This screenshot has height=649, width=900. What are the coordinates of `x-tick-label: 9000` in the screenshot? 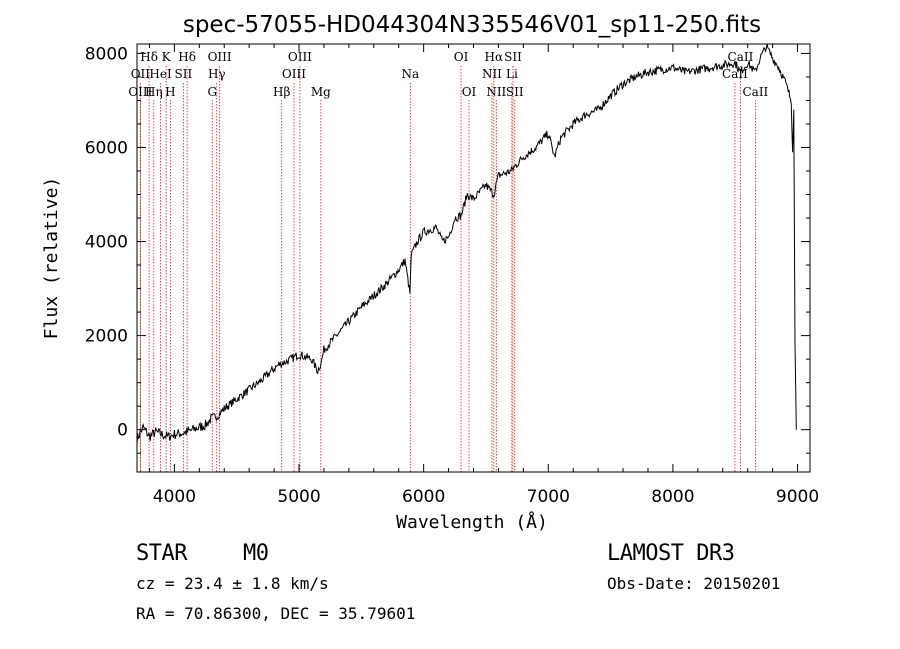 It's located at (797, 497).